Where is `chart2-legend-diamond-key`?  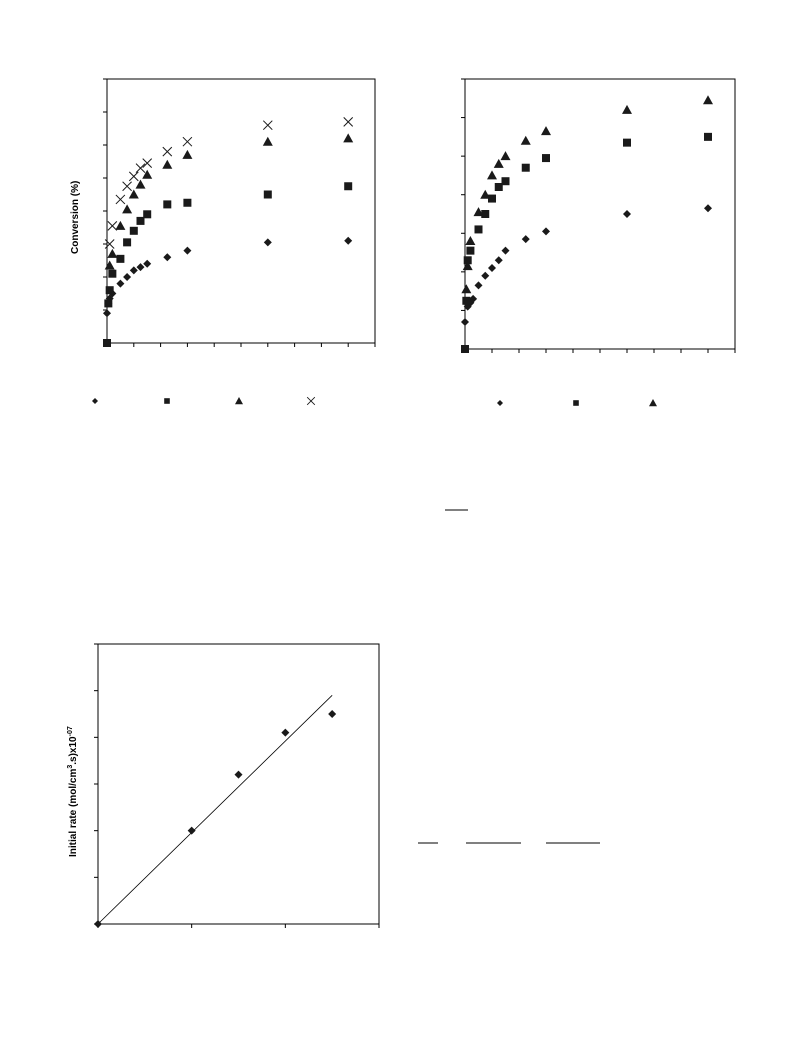
chart2-legend-diamond-key is located at coordinates (500, 403).